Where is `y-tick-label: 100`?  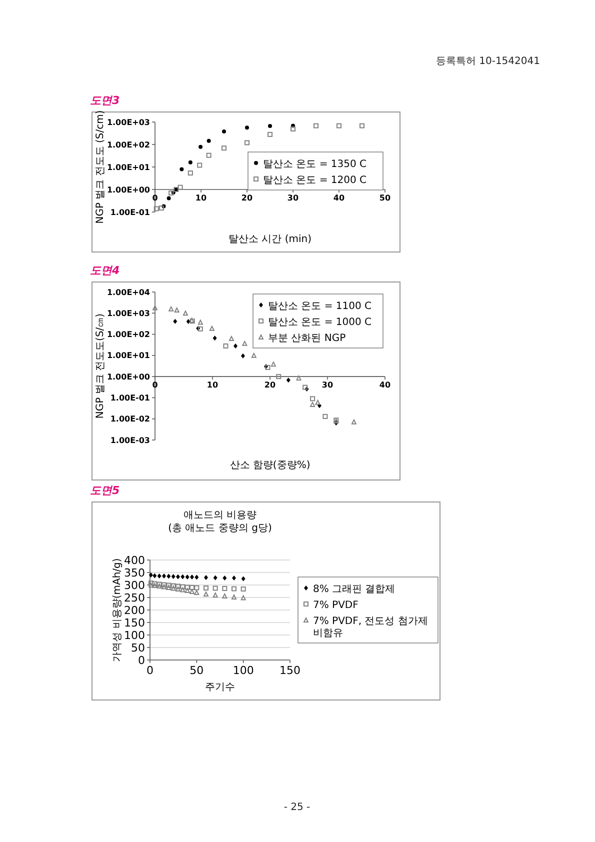
y-tick-label: 100 is located at coordinates (134, 635).